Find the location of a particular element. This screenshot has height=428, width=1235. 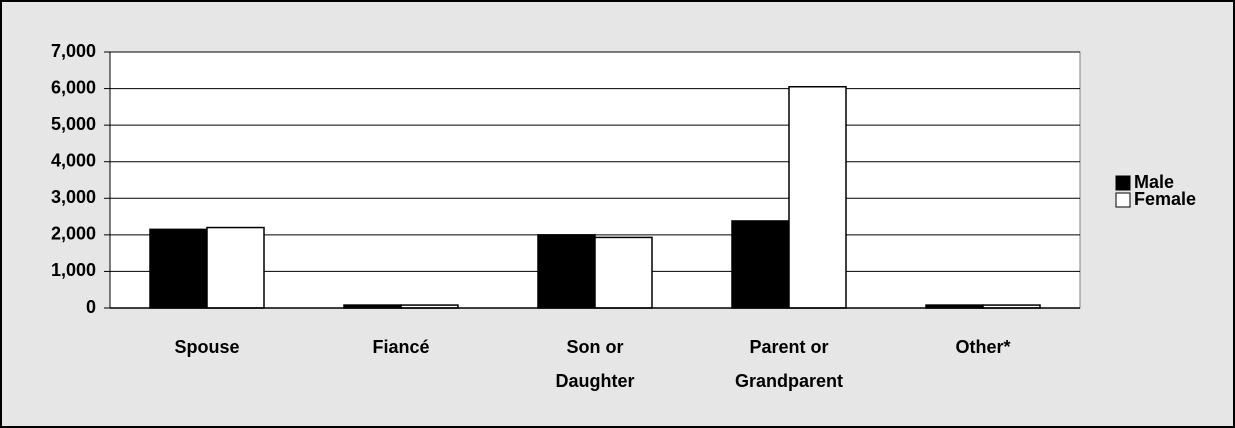

y-tick-label: 0 is located at coordinates (91, 307).